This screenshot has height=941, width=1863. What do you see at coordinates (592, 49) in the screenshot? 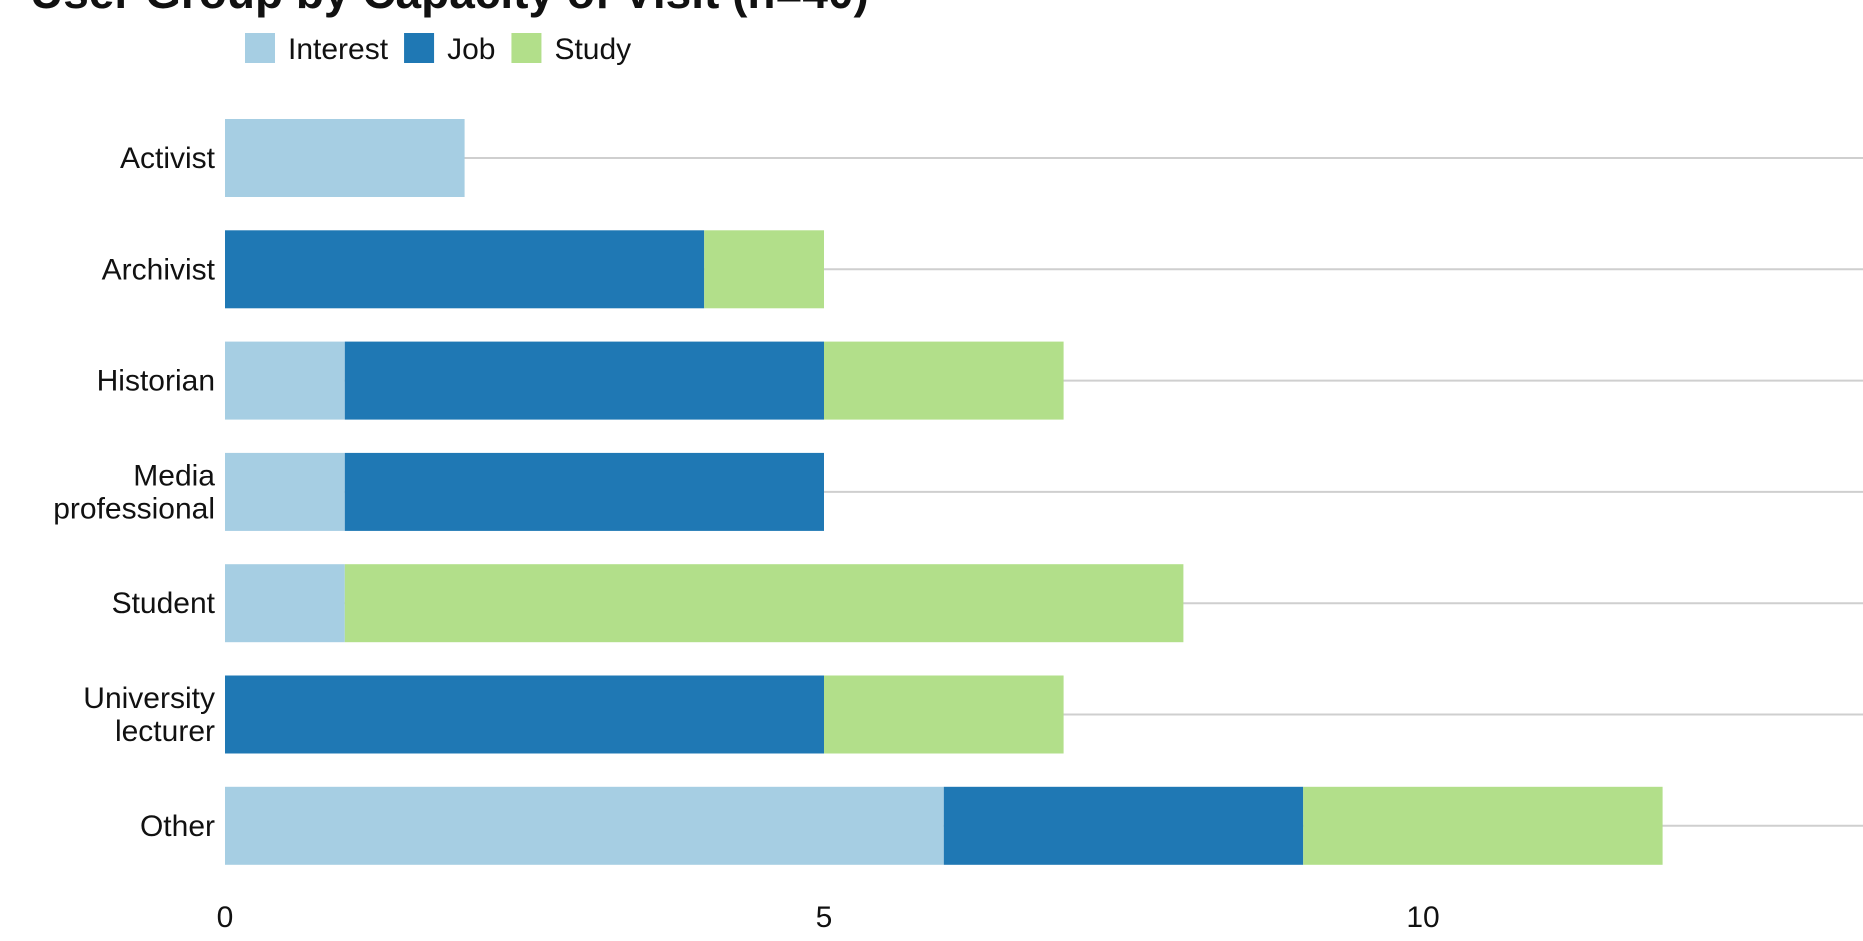
I see `legend-label-study: Study` at bounding box center [592, 49].